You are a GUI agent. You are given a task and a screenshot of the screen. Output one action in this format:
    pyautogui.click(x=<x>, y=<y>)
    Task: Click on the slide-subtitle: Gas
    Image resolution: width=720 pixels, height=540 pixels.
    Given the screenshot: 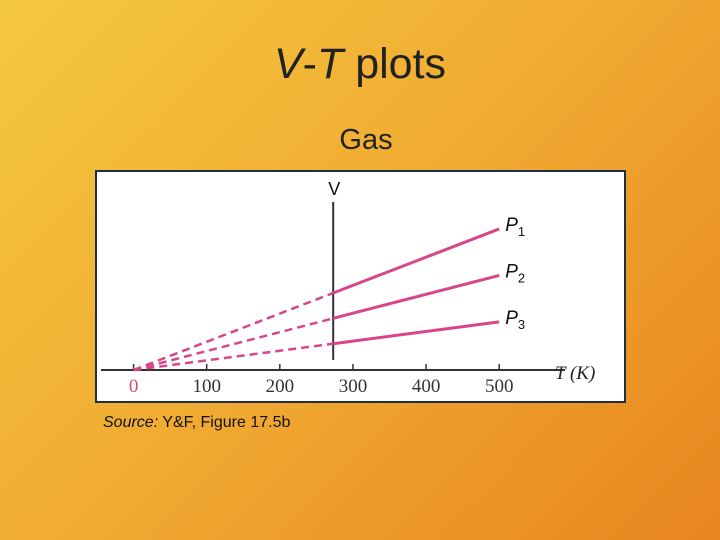 What is the action you would take?
    pyautogui.click(x=366, y=140)
    